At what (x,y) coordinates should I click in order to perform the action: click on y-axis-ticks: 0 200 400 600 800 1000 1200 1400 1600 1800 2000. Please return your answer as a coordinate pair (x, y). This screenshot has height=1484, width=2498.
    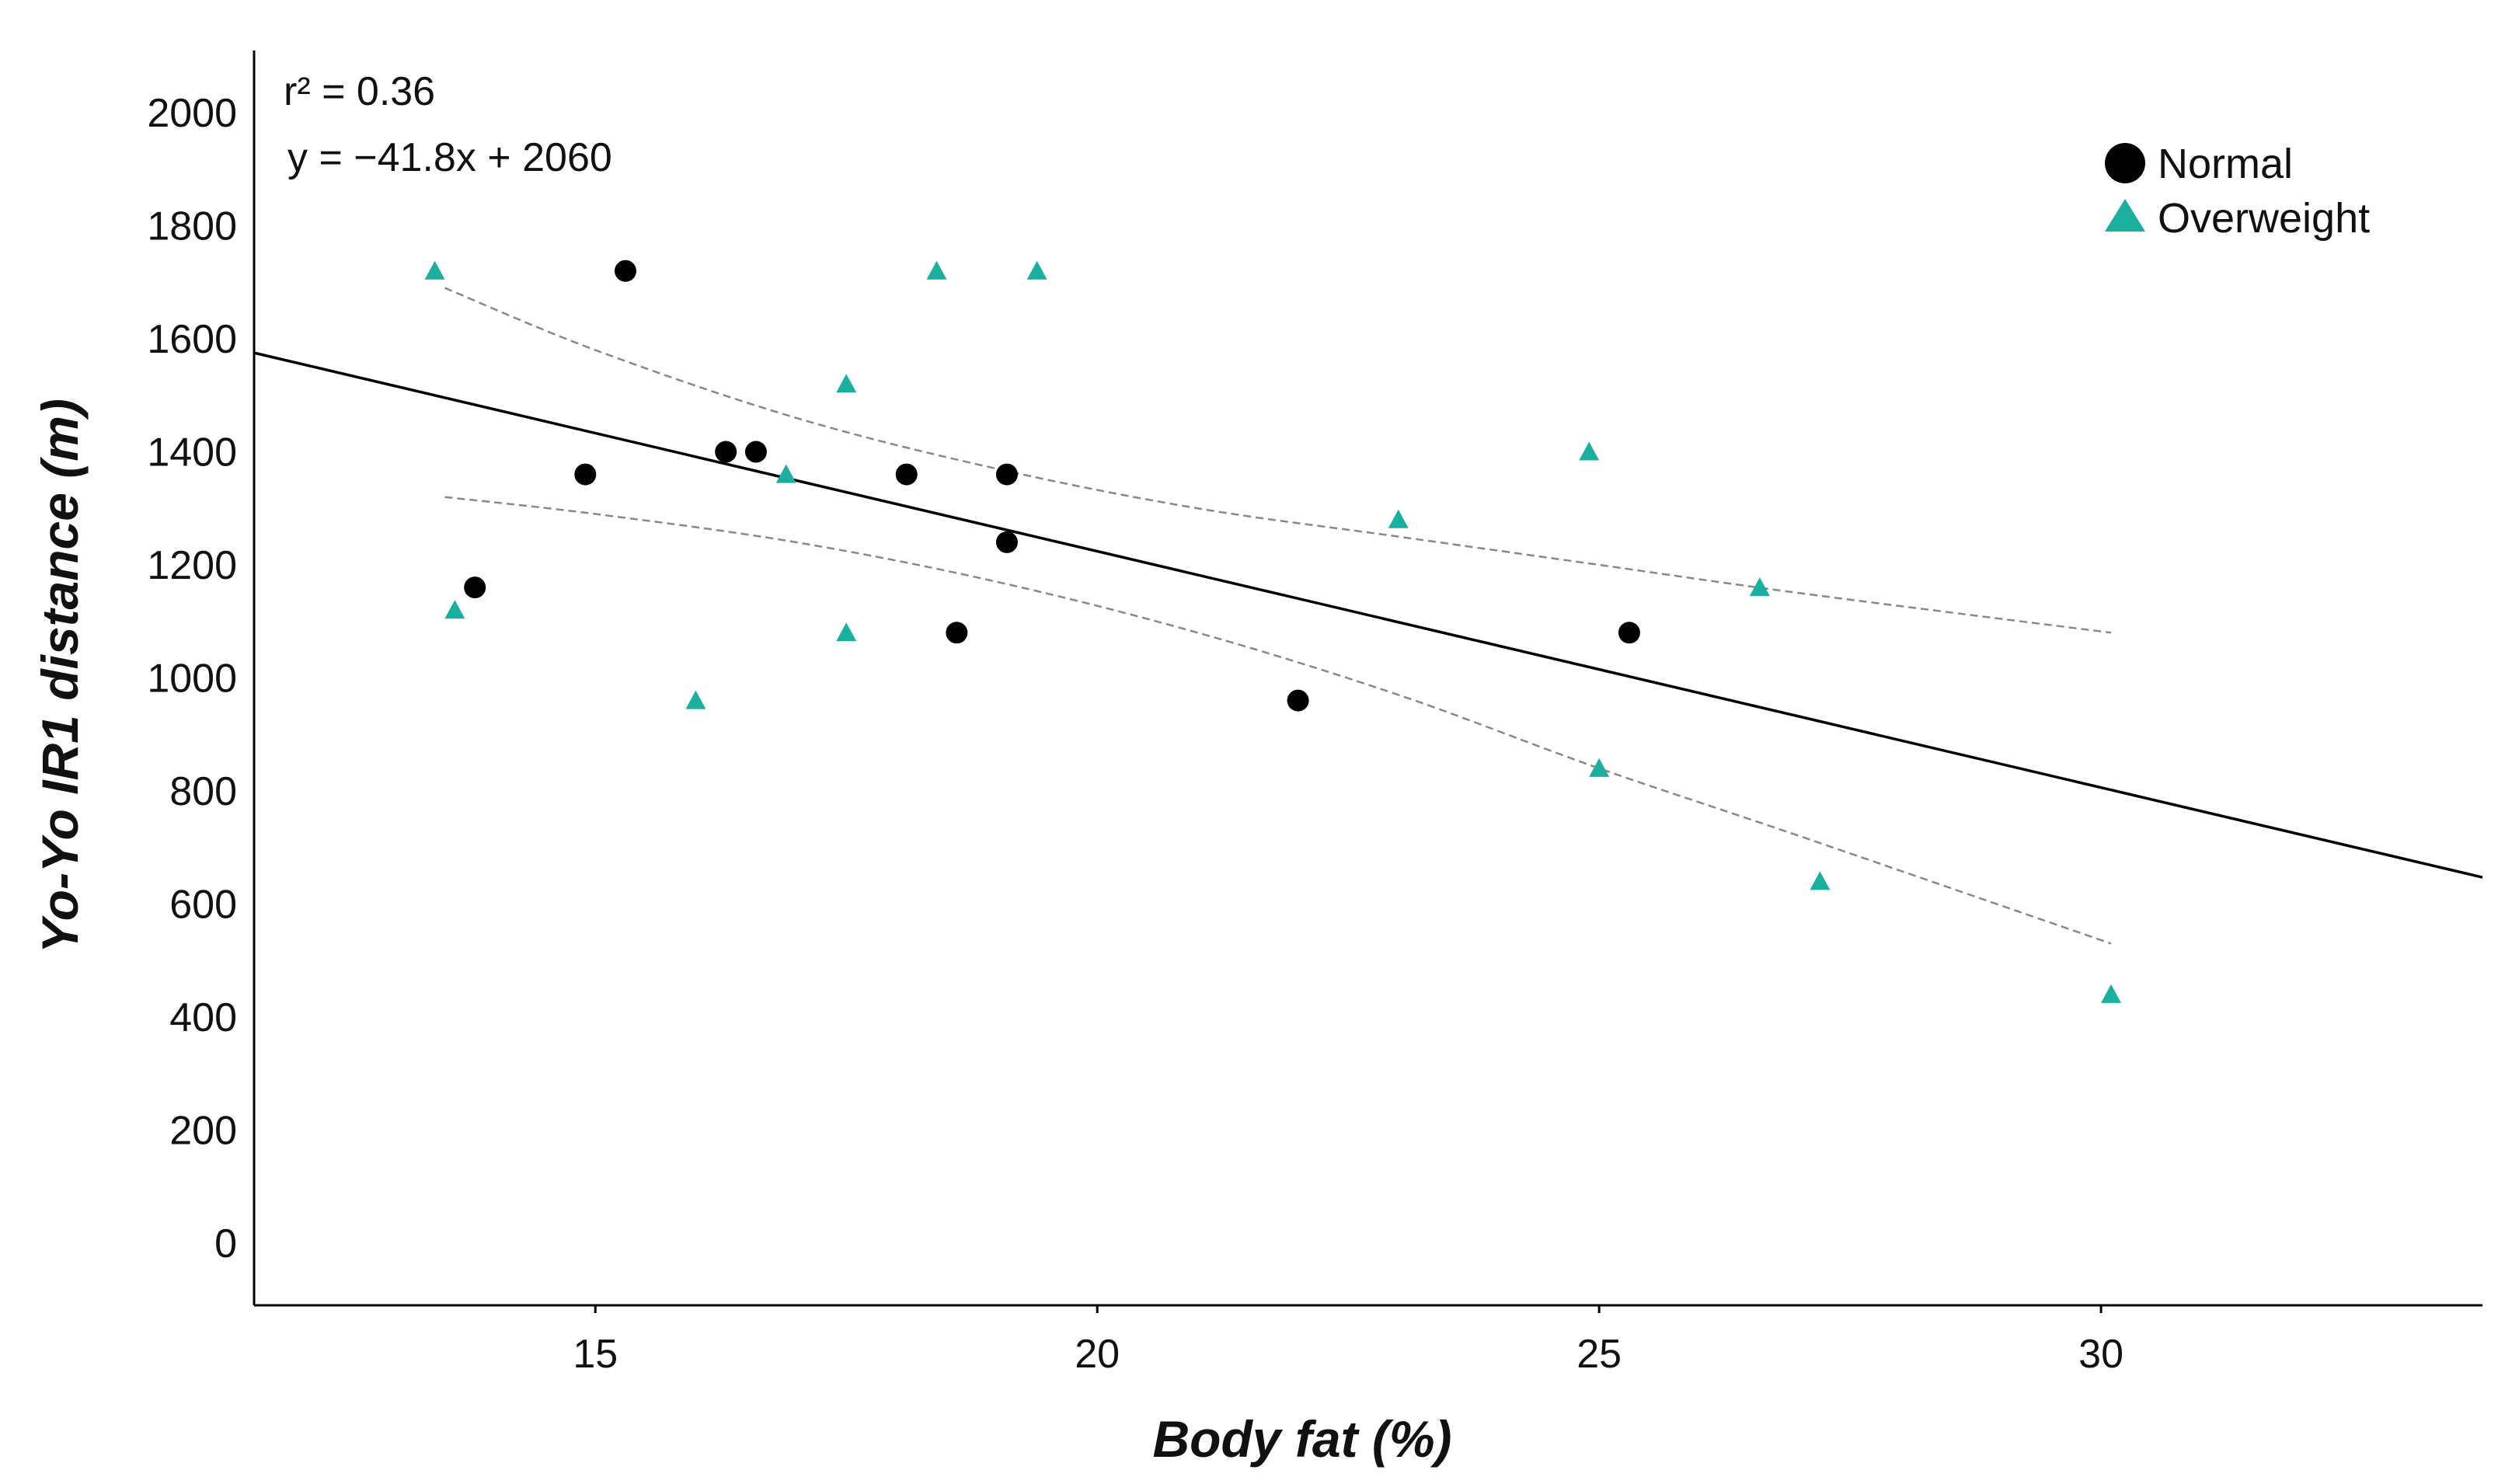
    Looking at the image, I should click on (192, 678).